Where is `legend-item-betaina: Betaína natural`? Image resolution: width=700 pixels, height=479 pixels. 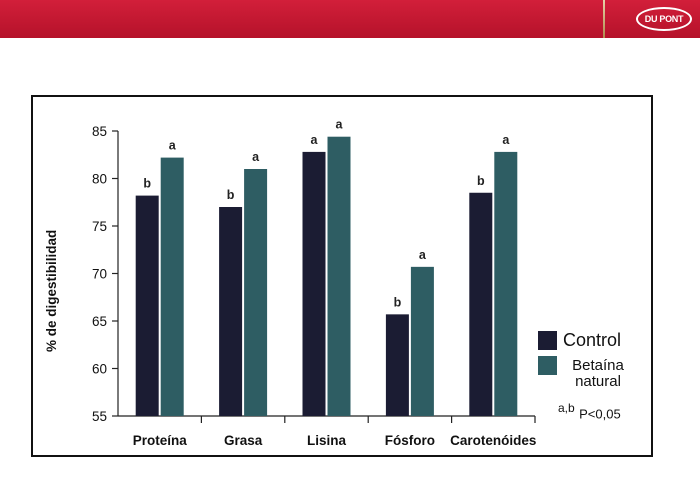
legend-item-betaina: Betaína natural is located at coordinates (585, 373).